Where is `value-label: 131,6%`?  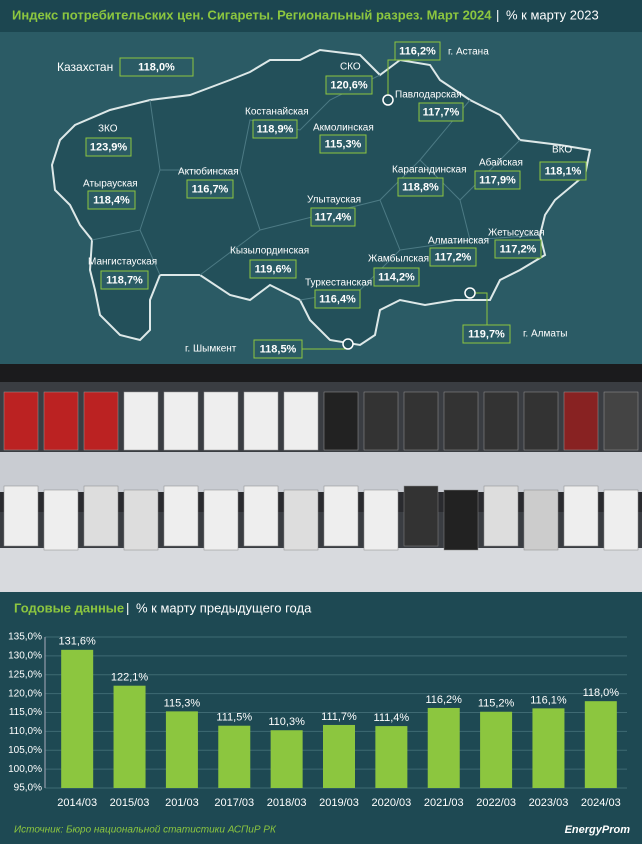 value-label: 131,6% is located at coordinates (78, 642).